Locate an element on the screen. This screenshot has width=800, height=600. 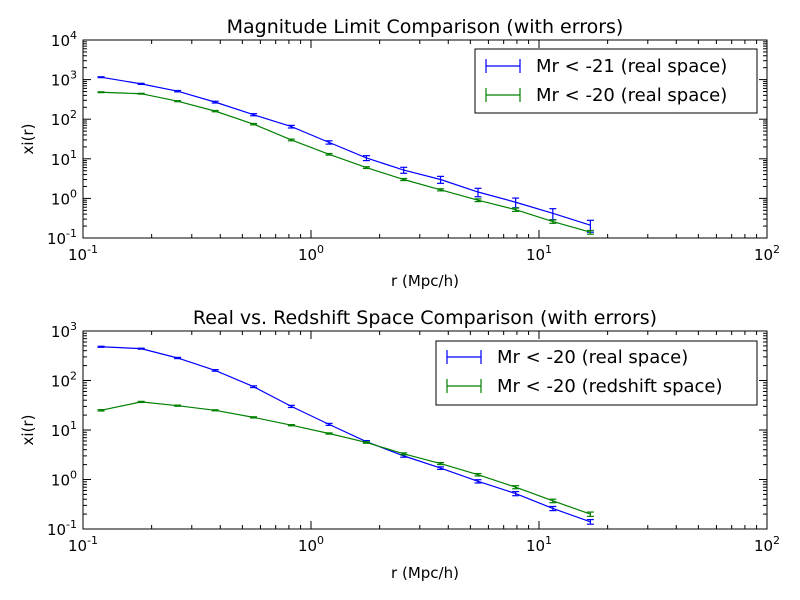
legend-label: Mr < -21 (real space) is located at coordinates (631, 66).